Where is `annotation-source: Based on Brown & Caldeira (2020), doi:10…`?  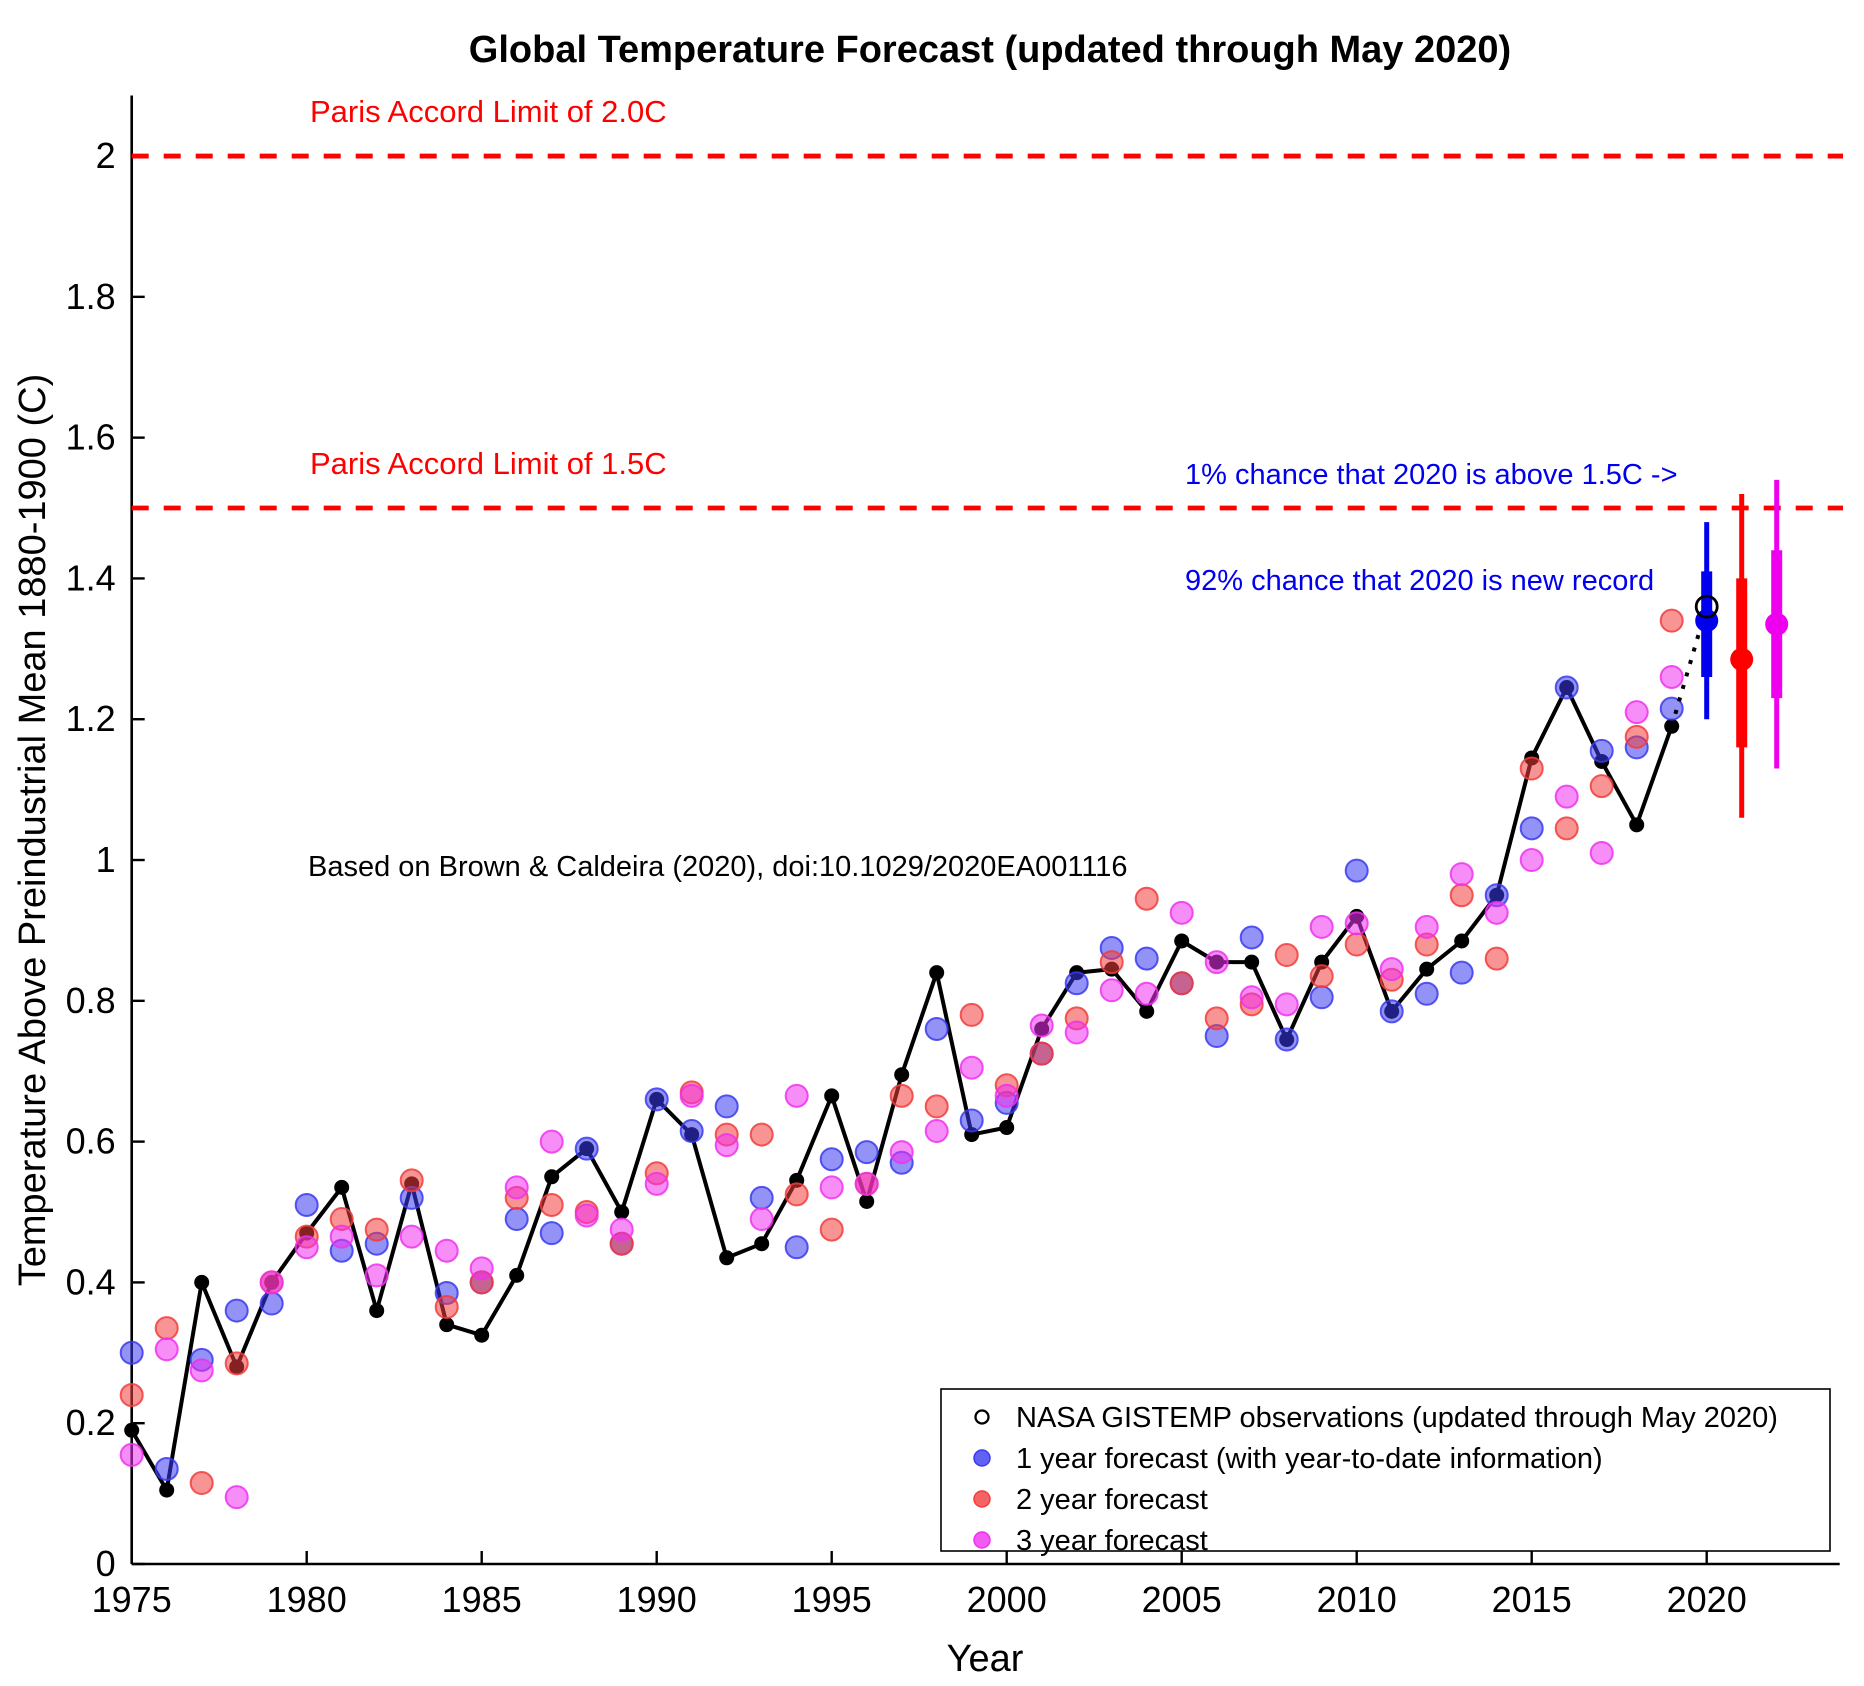 annotation-source: Based on Brown & Caldeira (2020), doi:10… is located at coordinates (718, 867).